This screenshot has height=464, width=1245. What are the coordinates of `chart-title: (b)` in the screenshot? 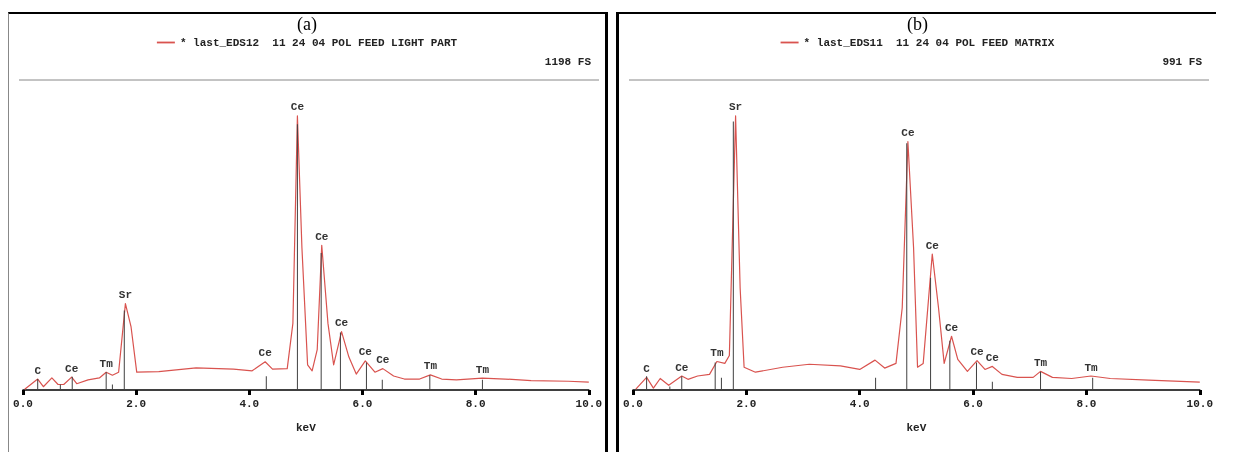 It's located at (917, 24).